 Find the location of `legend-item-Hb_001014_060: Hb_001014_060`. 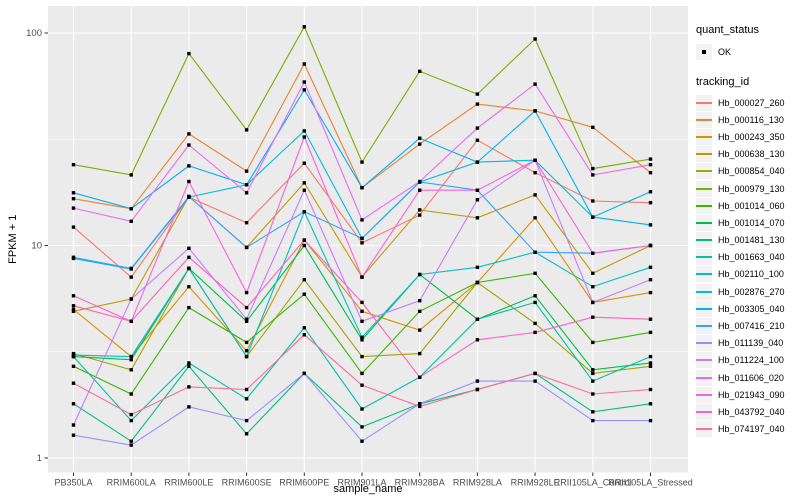

legend-item-Hb_001014_060: Hb_001014_060 is located at coordinates (748, 205).